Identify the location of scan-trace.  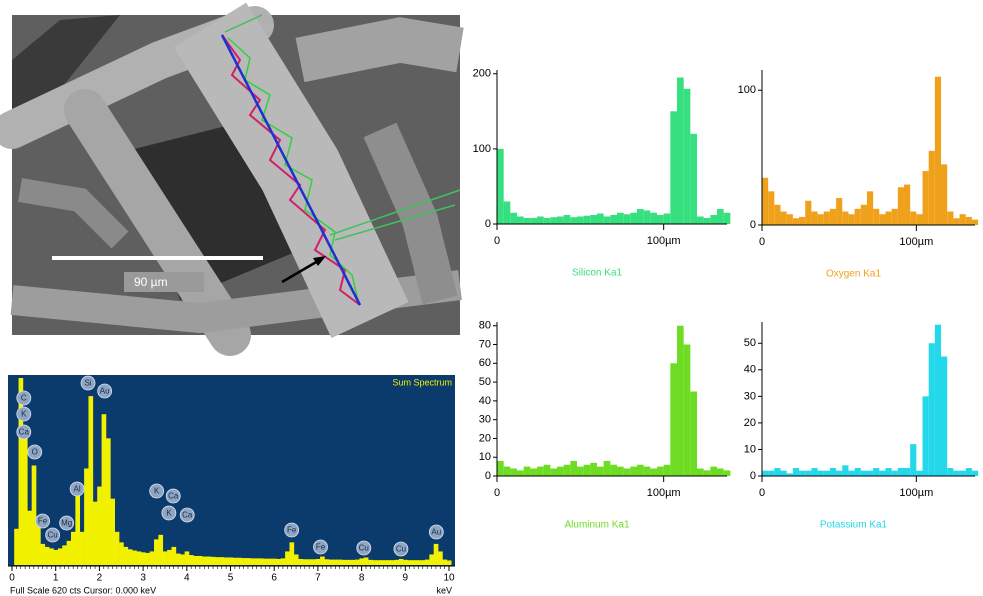
(342, 127).